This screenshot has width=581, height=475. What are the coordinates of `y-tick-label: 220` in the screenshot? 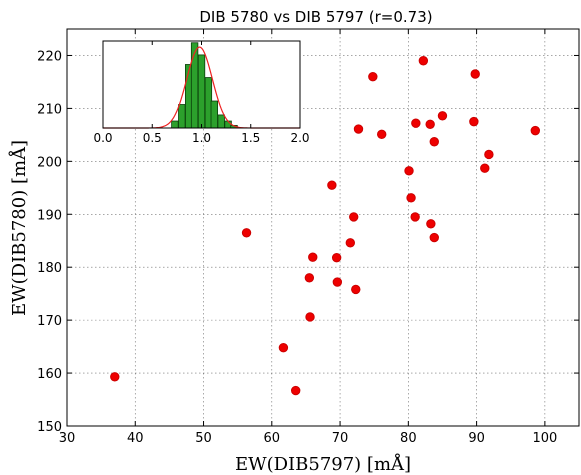 It's located at (49, 56).